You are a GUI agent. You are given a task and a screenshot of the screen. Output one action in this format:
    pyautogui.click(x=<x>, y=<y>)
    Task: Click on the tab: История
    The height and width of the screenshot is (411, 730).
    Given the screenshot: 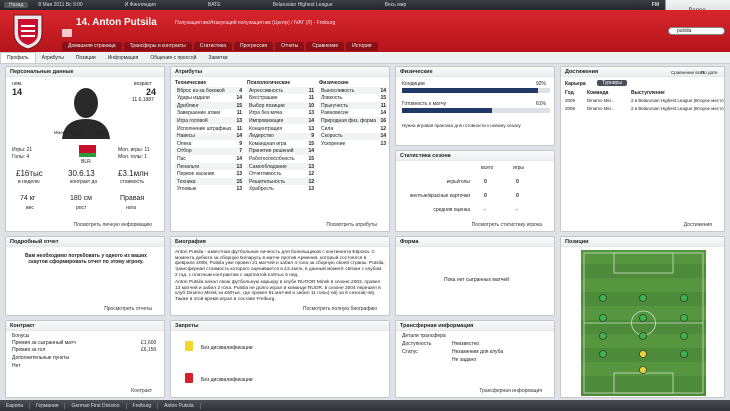 What is the action you would take?
    pyautogui.click(x=362, y=46)
    